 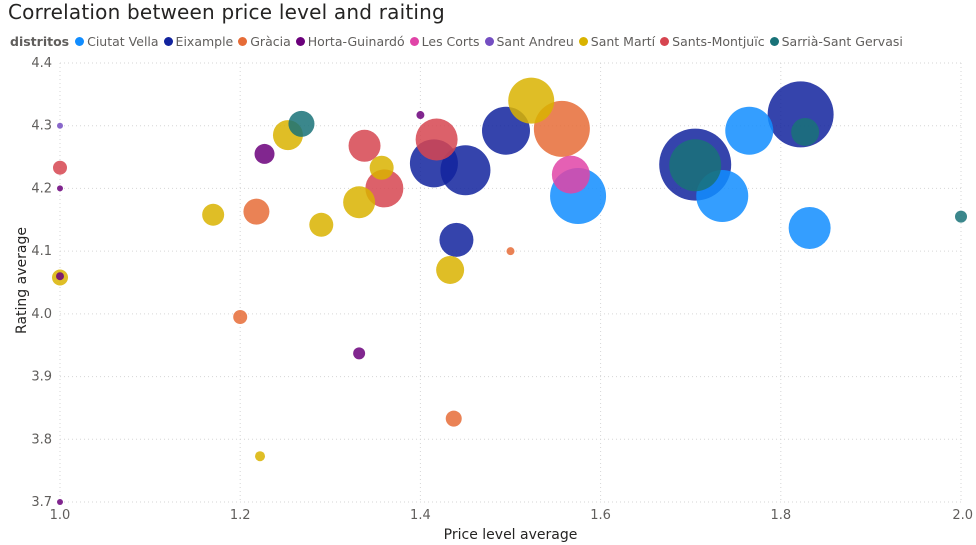 I want to click on y-tick-label: 4.4, so click(x=41, y=63).